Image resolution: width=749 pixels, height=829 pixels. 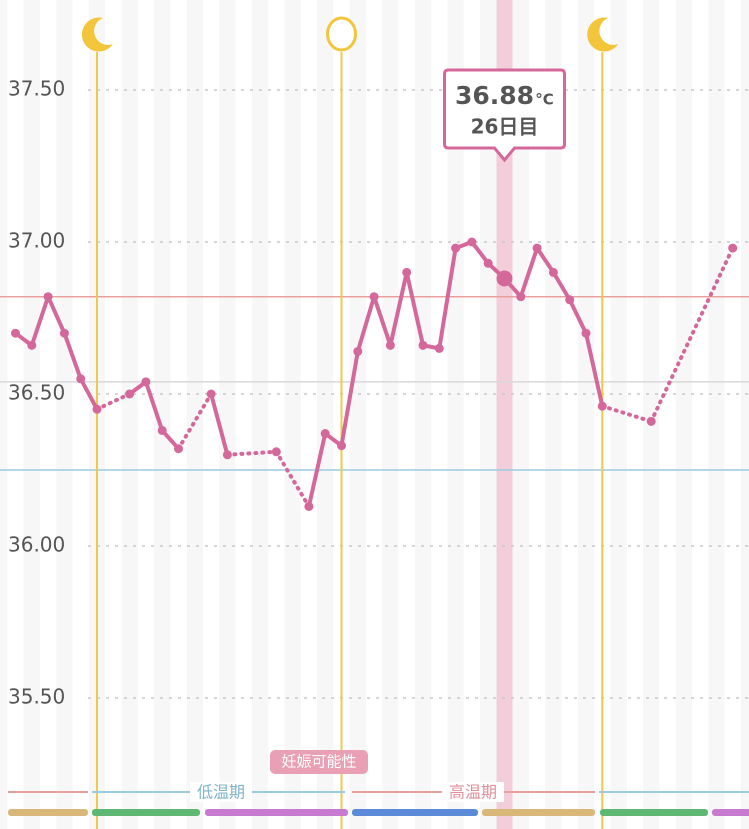 I want to click on y-tick-label: 35.50, so click(x=36, y=697).